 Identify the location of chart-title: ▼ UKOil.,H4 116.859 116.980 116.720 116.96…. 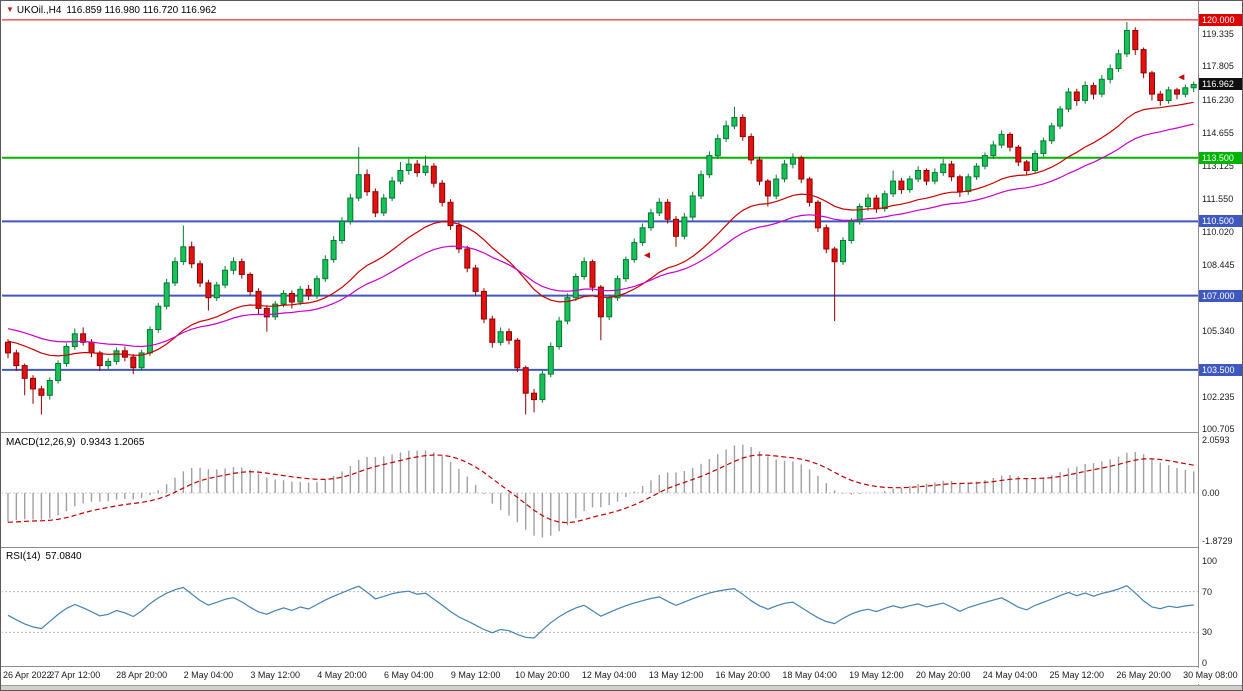
(111, 10).